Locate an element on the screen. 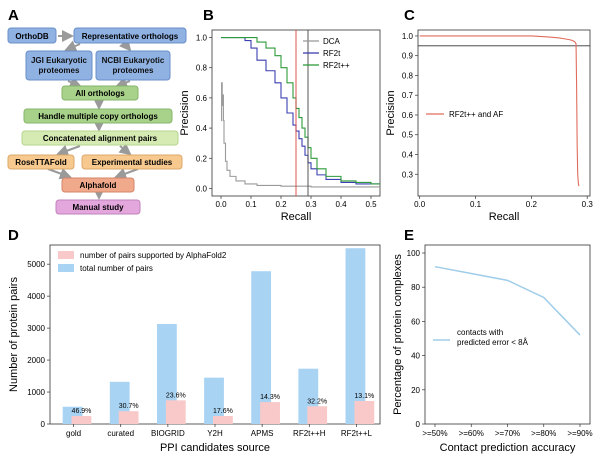 This screenshot has height=466, width=600. panel-d-label: D is located at coordinates (13, 235).